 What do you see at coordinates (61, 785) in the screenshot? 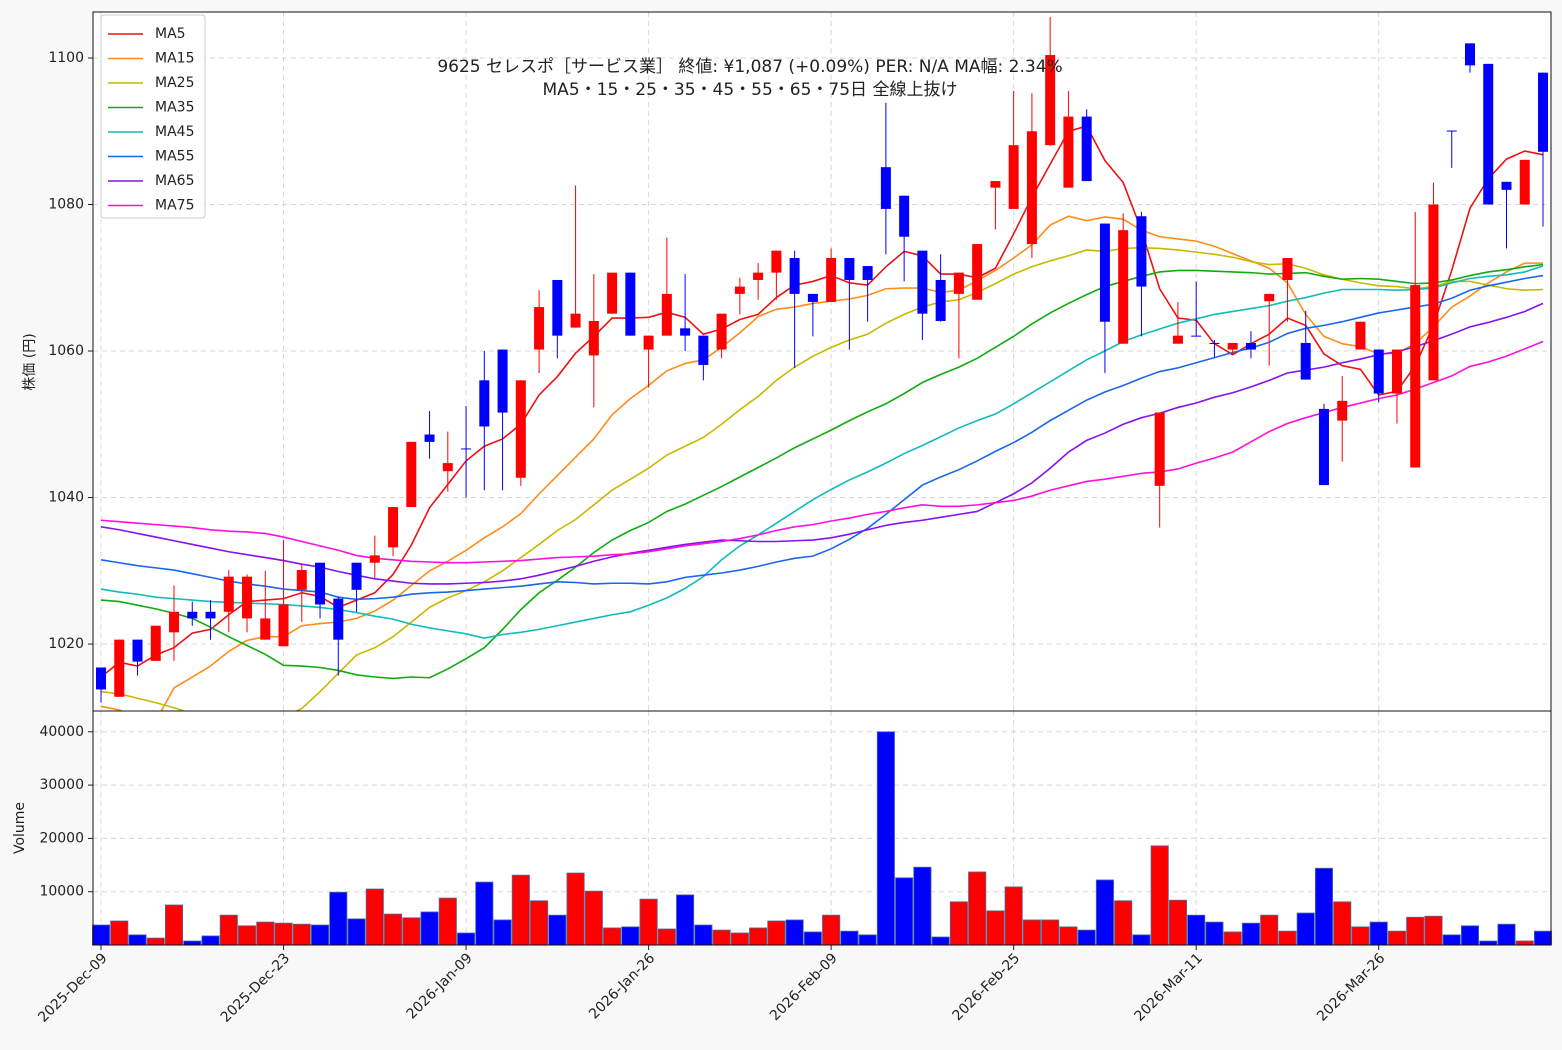
I see `y-tick-label: 30000` at bounding box center [61, 785].